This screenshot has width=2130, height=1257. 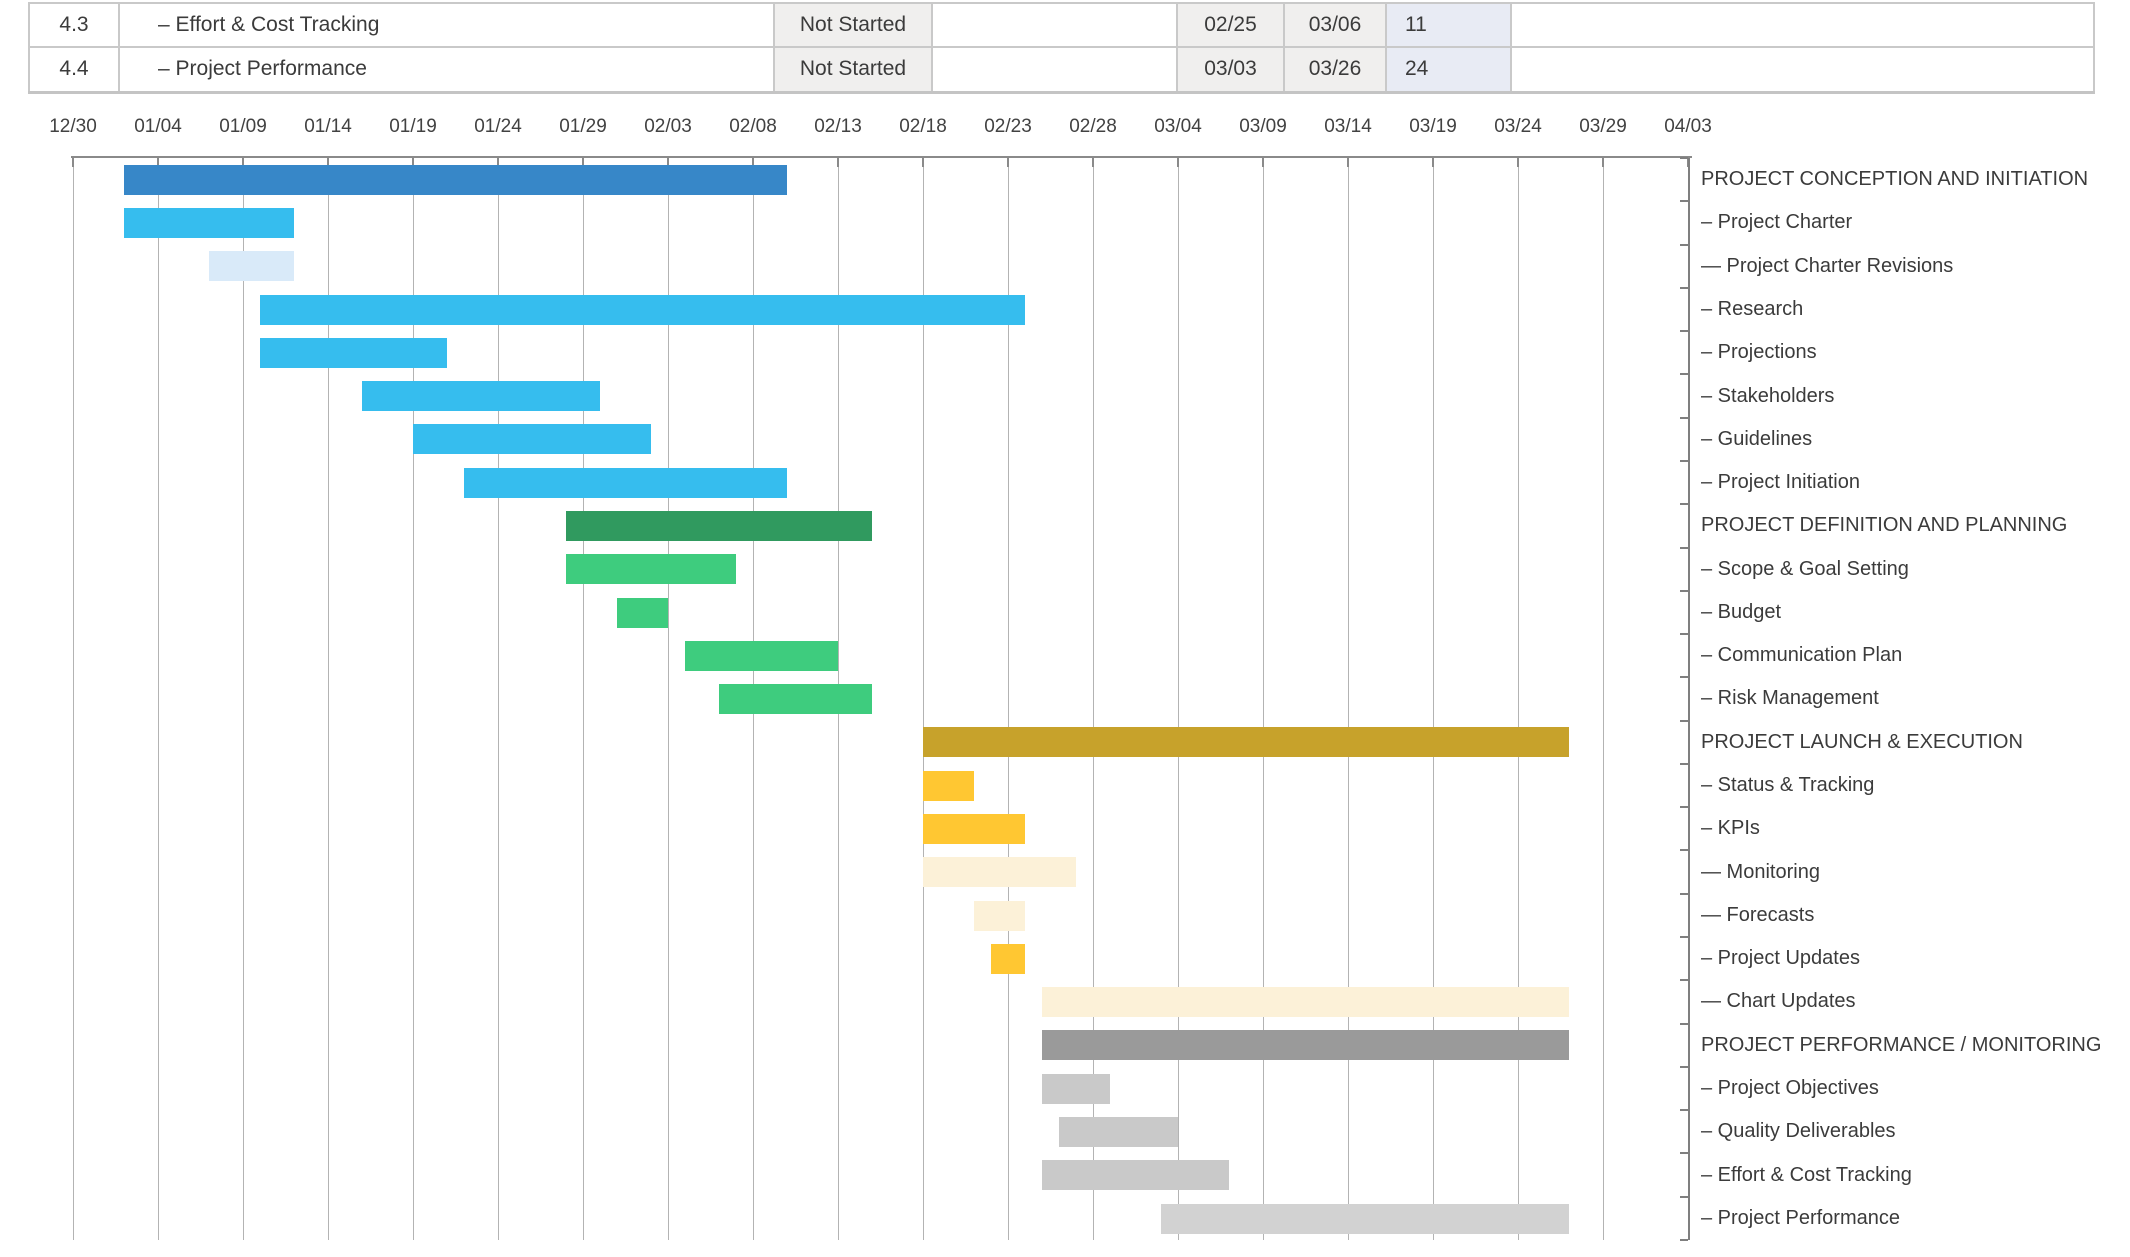 What do you see at coordinates (1305, 1002) in the screenshot?
I see `gantt-bar-chart-updates` at bounding box center [1305, 1002].